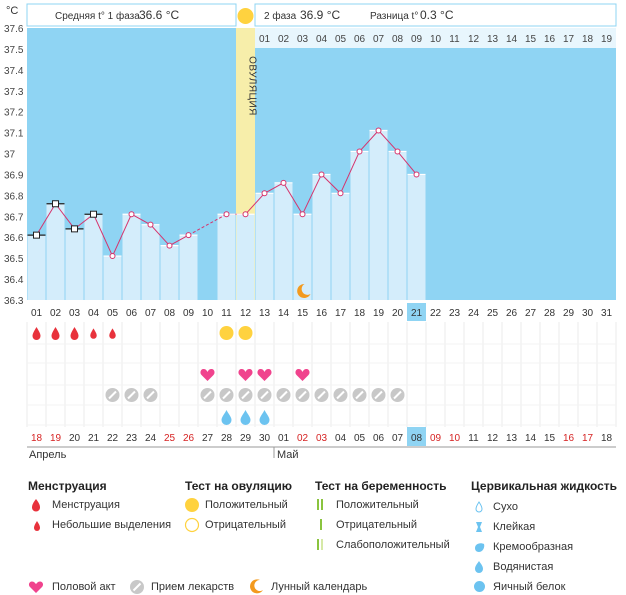 Image resolution: width=626 pixels, height=595 pixels. Describe the element at coordinates (84, 587) in the screenshot. I see `legend-sex: Половой акт` at that location.